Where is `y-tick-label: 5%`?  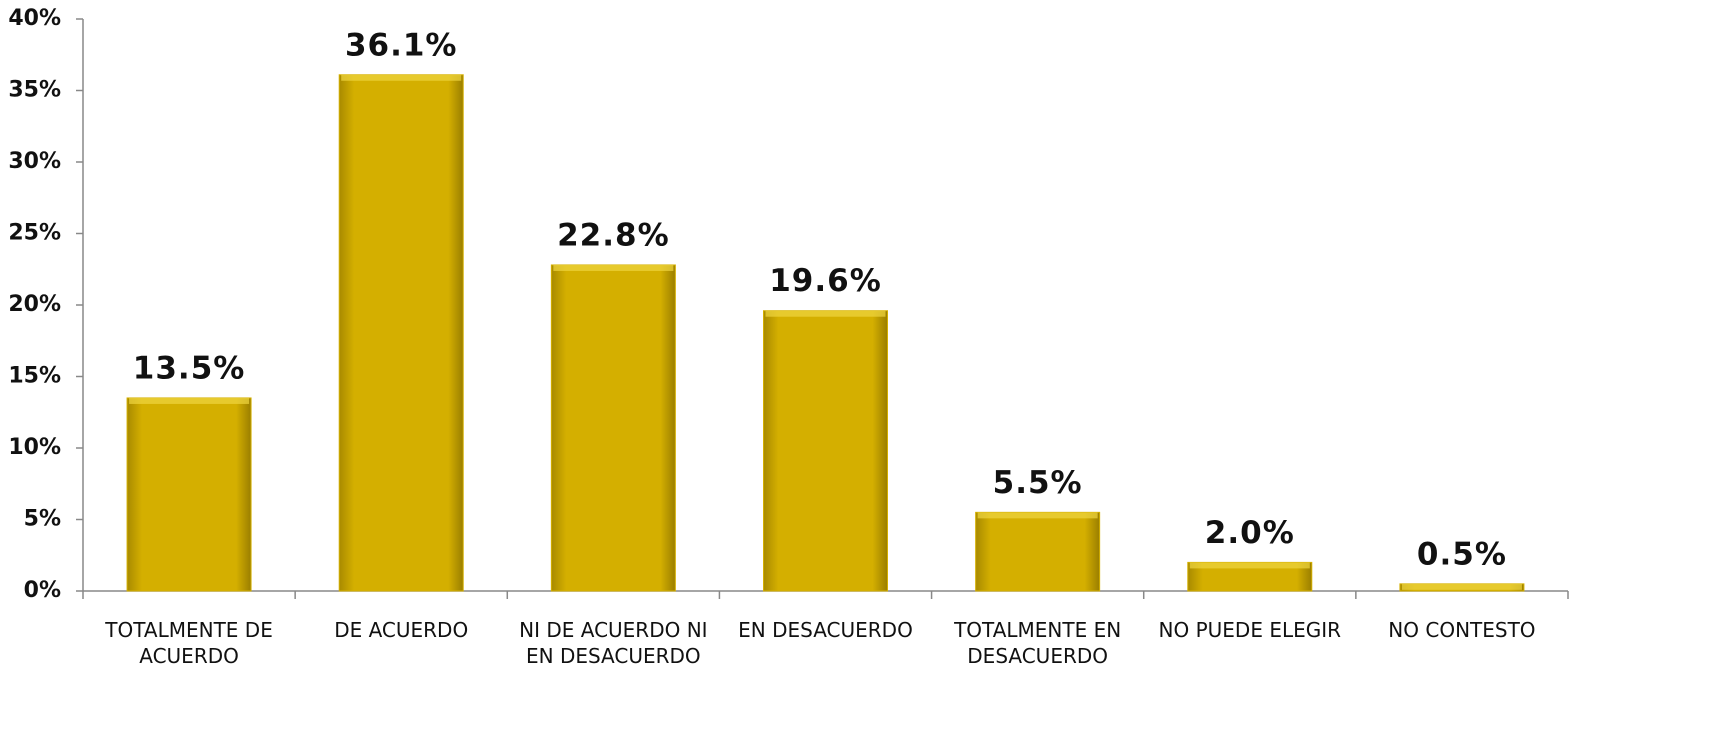
y-tick-label: 5% is located at coordinates (42, 519).